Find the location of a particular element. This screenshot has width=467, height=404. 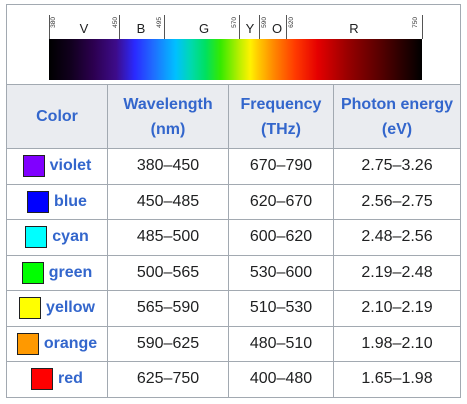

color-link: red is located at coordinates (70, 379).